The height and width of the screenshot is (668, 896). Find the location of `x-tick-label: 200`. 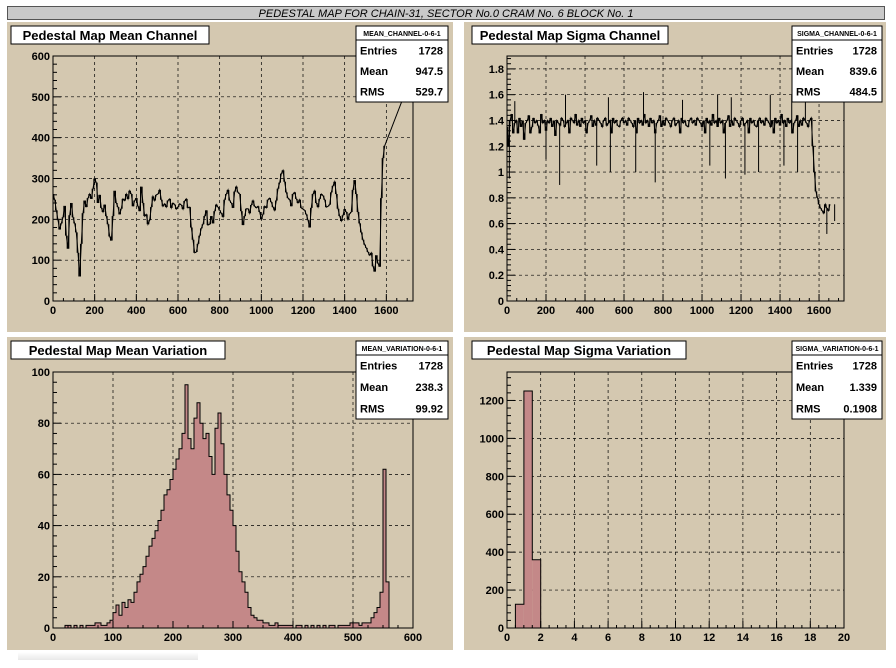

x-tick-label: 200 is located at coordinates (173, 638).